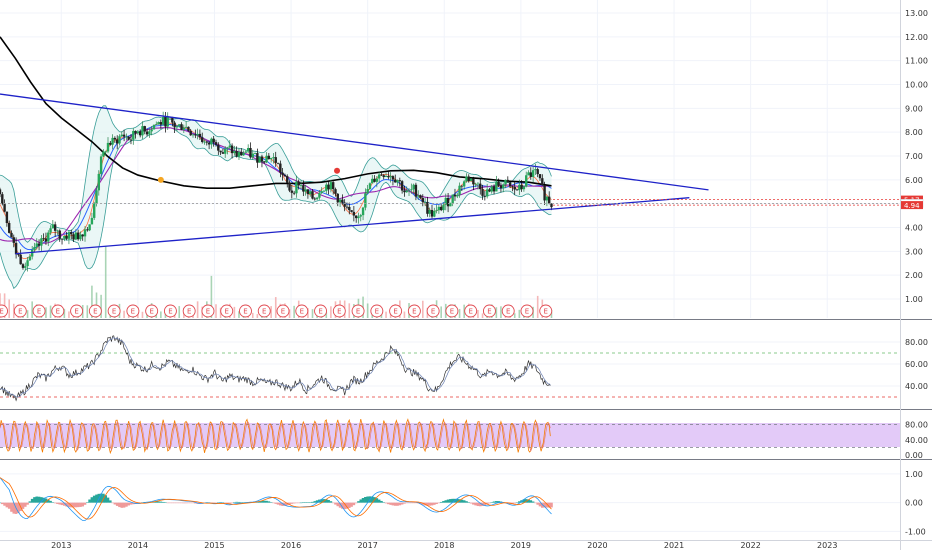 This screenshot has width=932, height=550. I want to click on stoch-pane: 80.00 40.00 0.00, so click(464, 439).